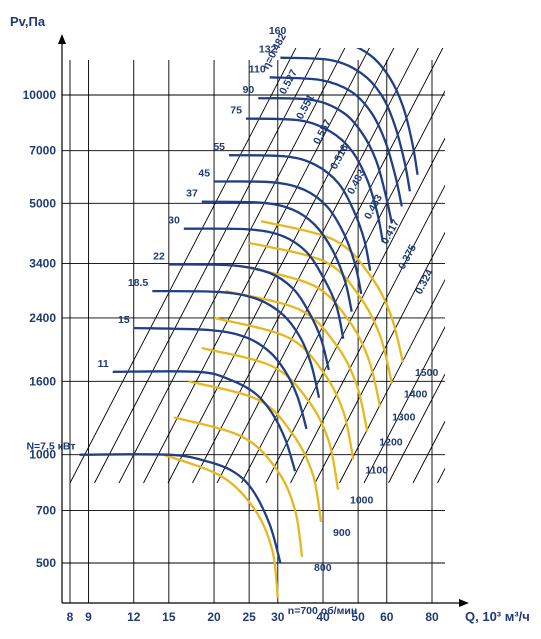 This screenshot has width=541, height=639. I want to click on speed-label-700: n=700 об/мин, so click(322, 611).